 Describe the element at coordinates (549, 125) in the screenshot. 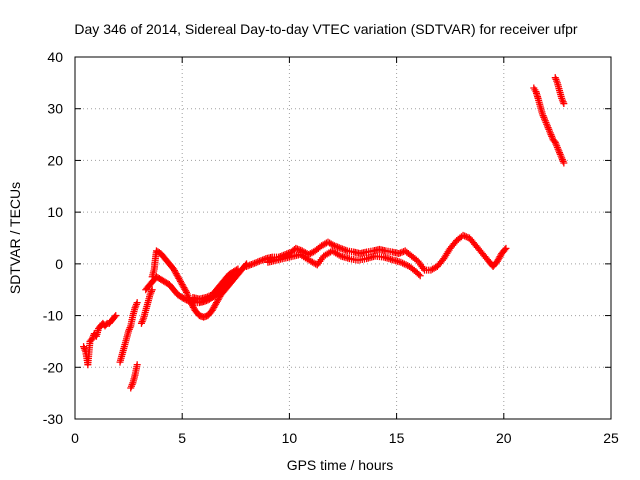

I see `series-seg-j` at that location.